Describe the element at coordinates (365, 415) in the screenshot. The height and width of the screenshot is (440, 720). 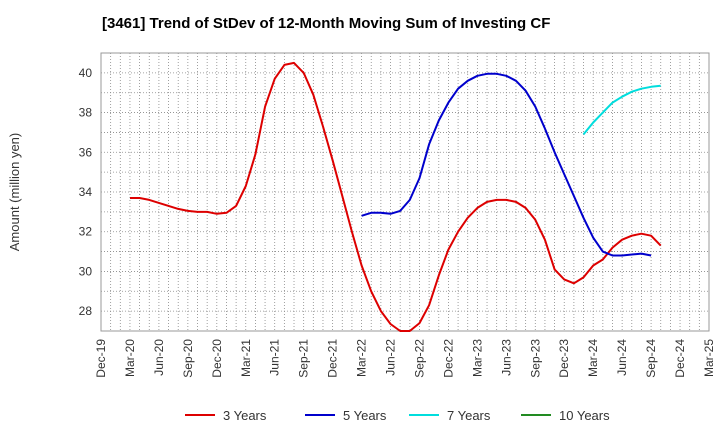
I see `legend-label: 5 Years` at that location.